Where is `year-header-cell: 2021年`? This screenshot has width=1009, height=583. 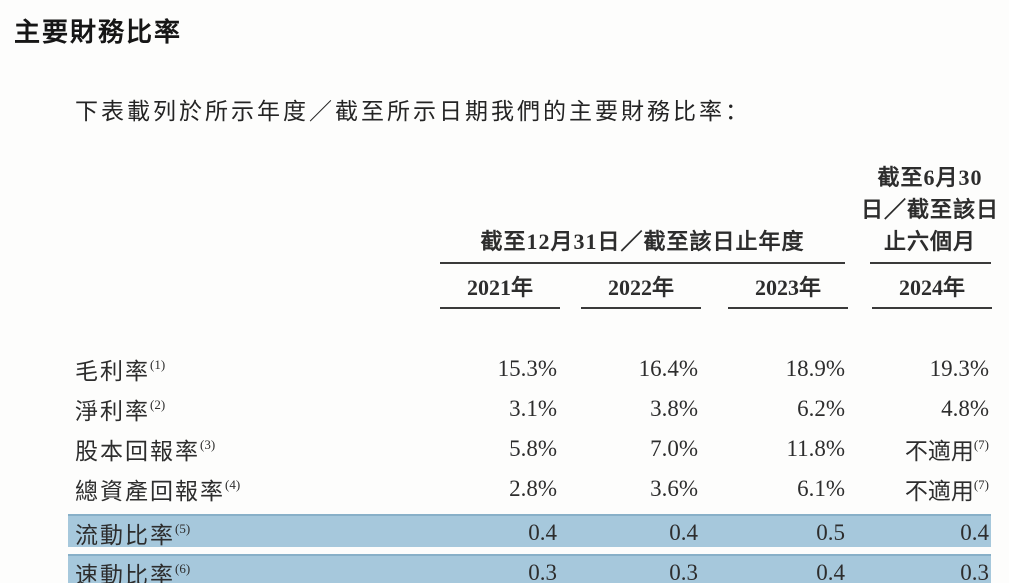
year-header-cell: 2021年 is located at coordinates (488, 286).